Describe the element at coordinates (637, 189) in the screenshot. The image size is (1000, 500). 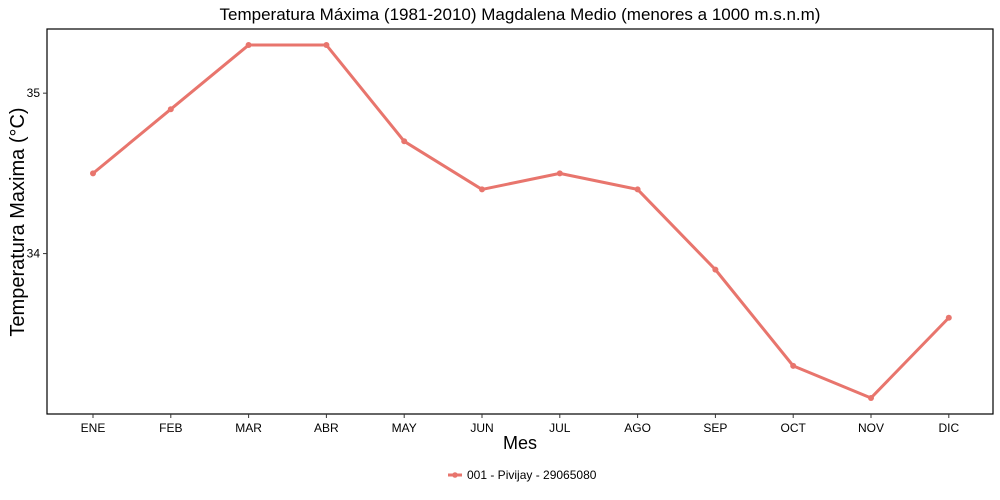
I see `data-point-ago` at that location.